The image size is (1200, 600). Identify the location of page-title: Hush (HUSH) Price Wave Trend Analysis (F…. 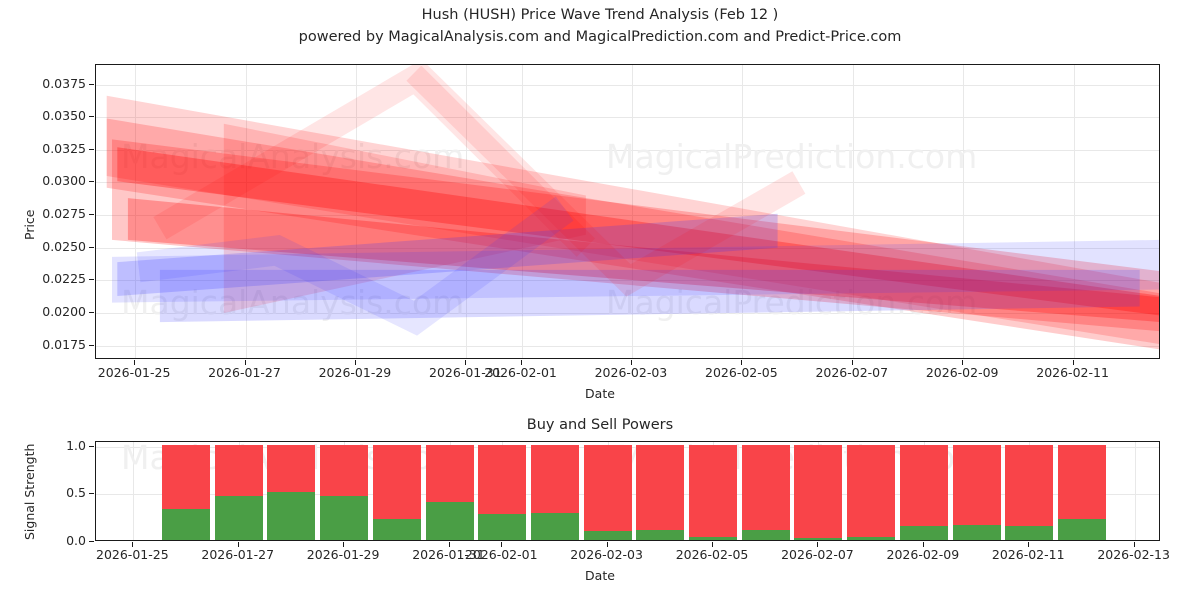
(600, 15).